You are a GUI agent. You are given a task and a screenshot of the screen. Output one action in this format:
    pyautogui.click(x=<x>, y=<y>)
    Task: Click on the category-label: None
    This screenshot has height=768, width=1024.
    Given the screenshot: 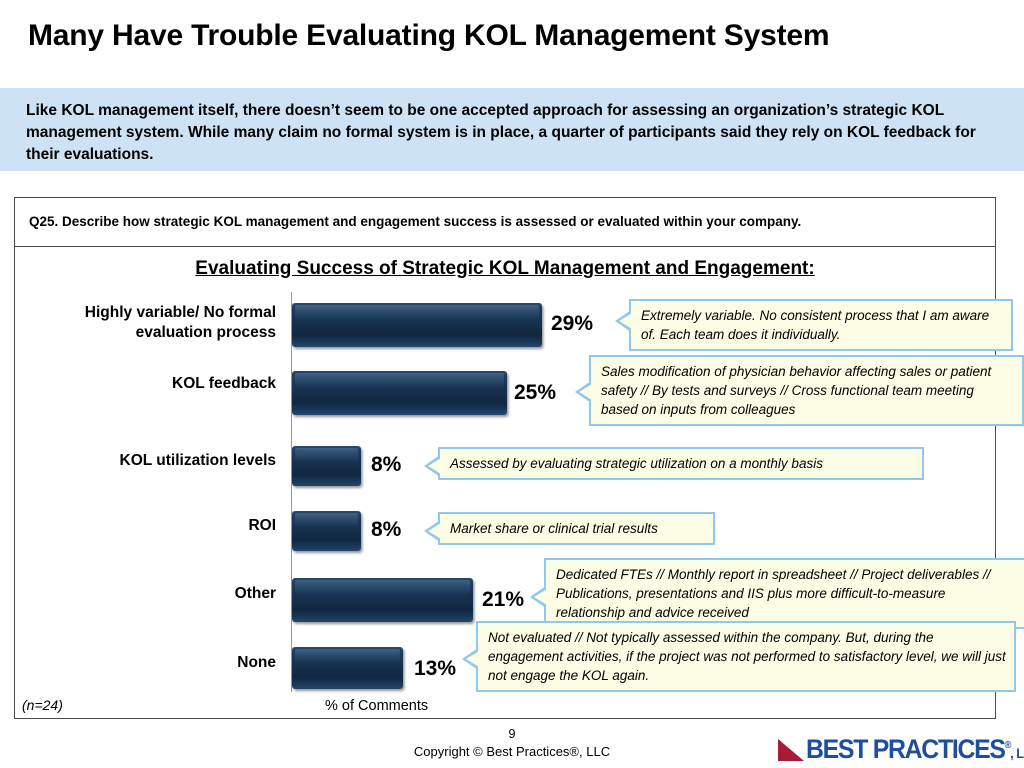 What is the action you would take?
    pyautogui.click(x=256, y=662)
    